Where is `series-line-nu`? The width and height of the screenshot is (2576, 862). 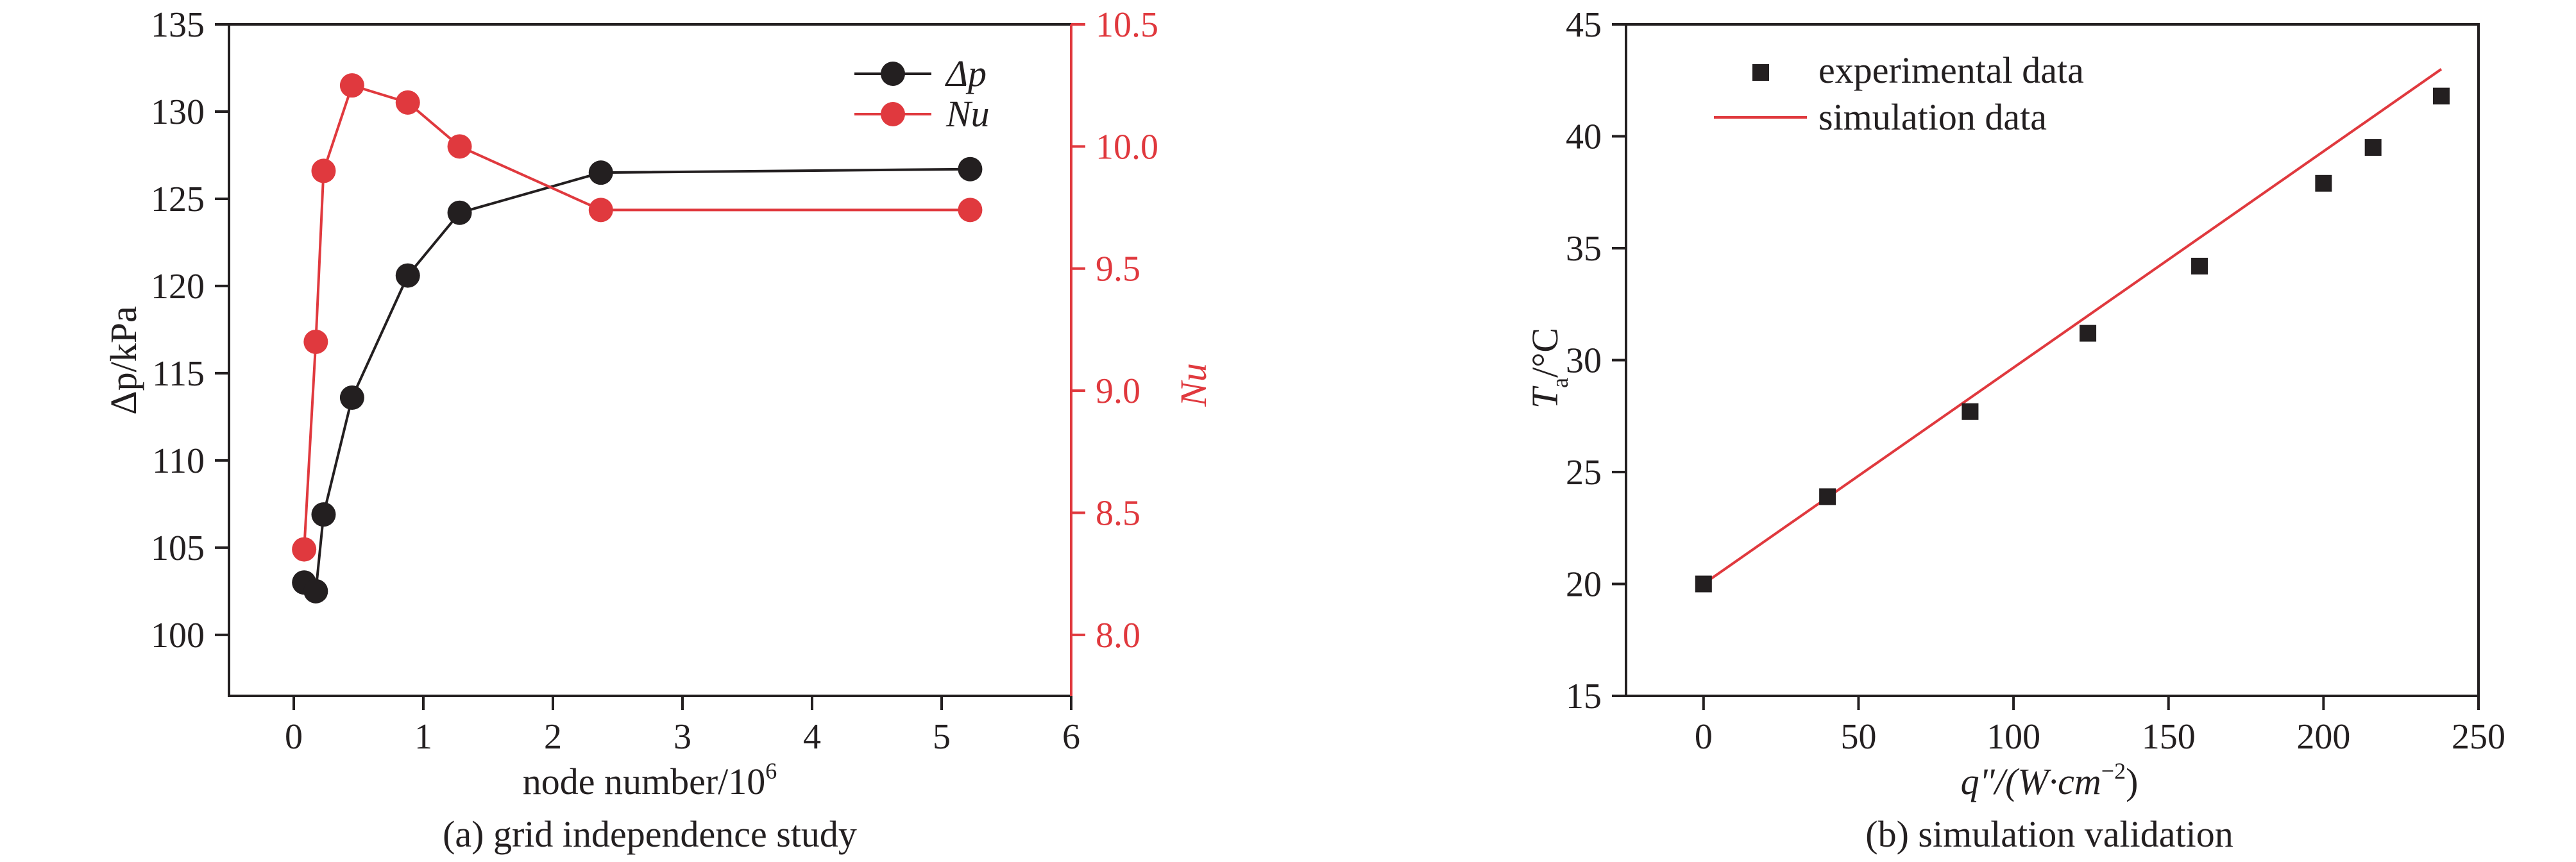 series-line-nu is located at coordinates (636, 316).